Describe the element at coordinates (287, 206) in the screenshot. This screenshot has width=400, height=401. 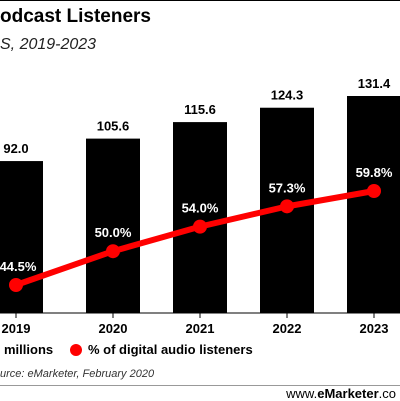
I see `line-point-2022` at that location.